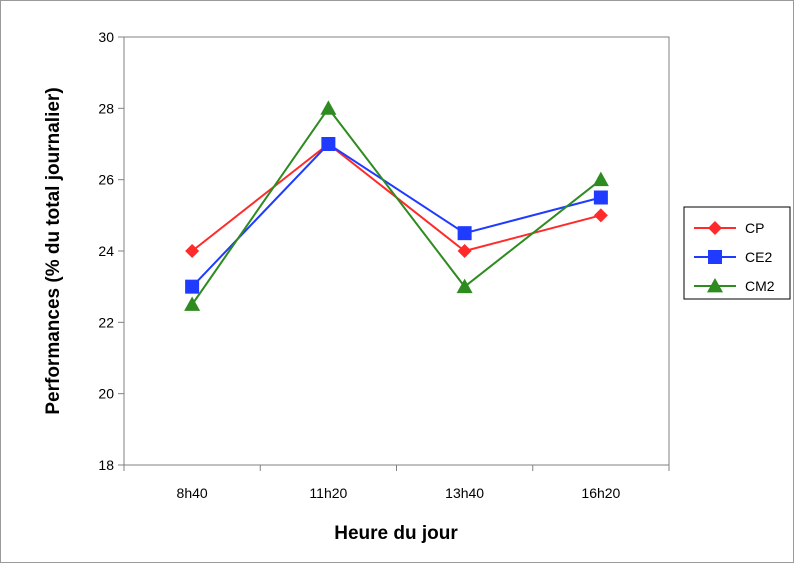 This screenshot has height=564, width=794. Describe the element at coordinates (106, 251) in the screenshot. I see `y-tick-label: 24` at that location.